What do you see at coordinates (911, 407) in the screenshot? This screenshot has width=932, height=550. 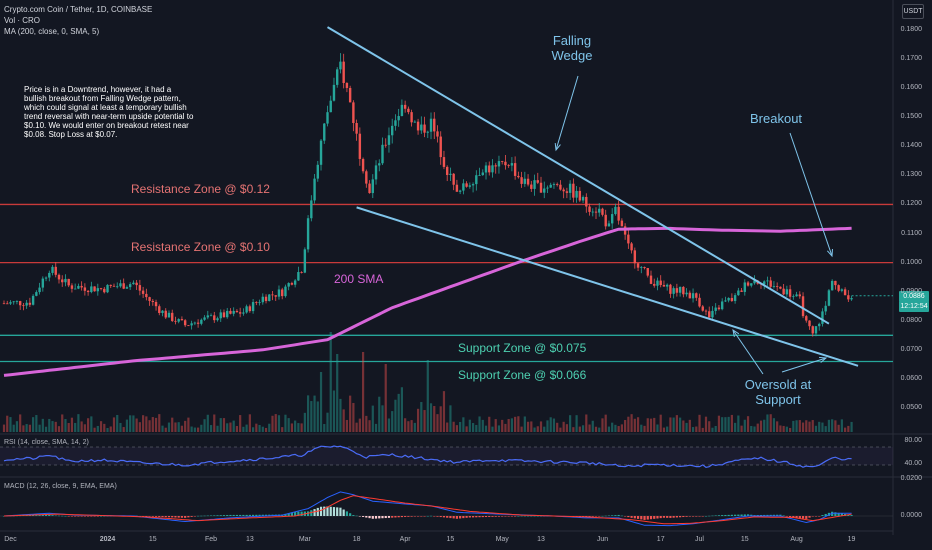 I see `price-tick-label: 0.0500` at bounding box center [911, 407].